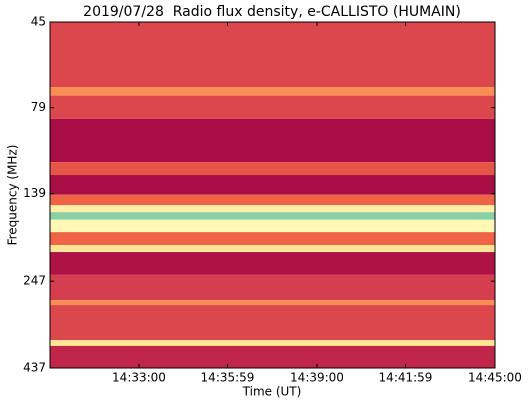  I want to click on y-axis-label: Frequency (MHz), so click(13, 195).